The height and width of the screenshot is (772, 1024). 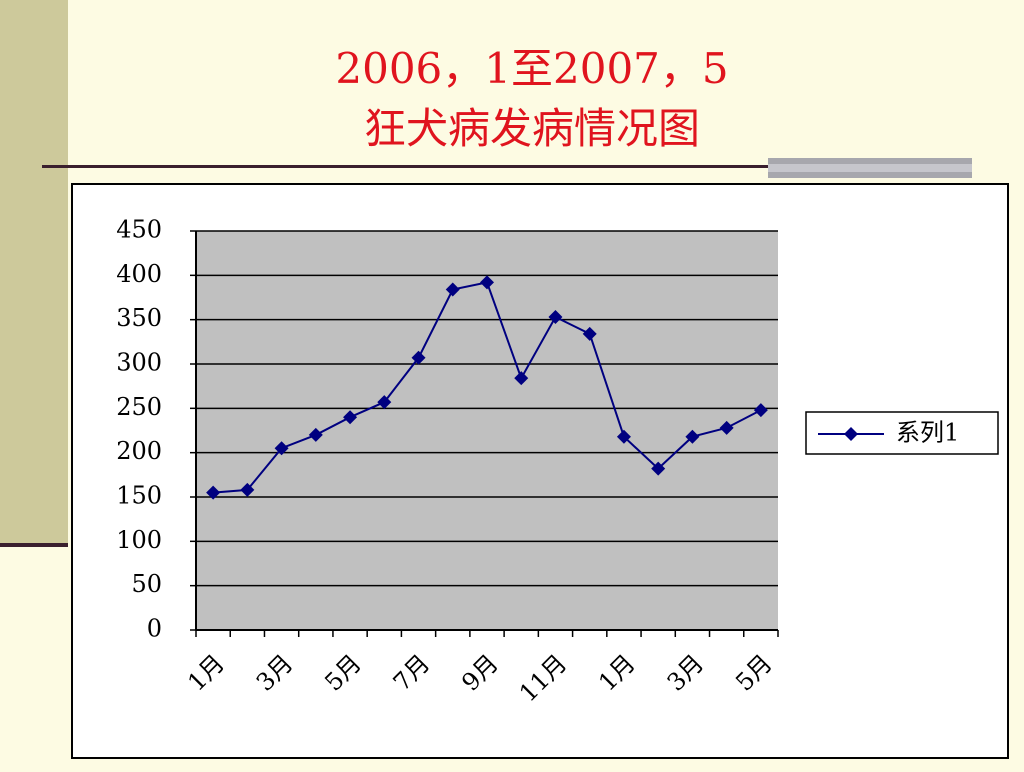 What do you see at coordinates (139, 318) in the screenshot?
I see `y-tick-label: 350` at bounding box center [139, 318].